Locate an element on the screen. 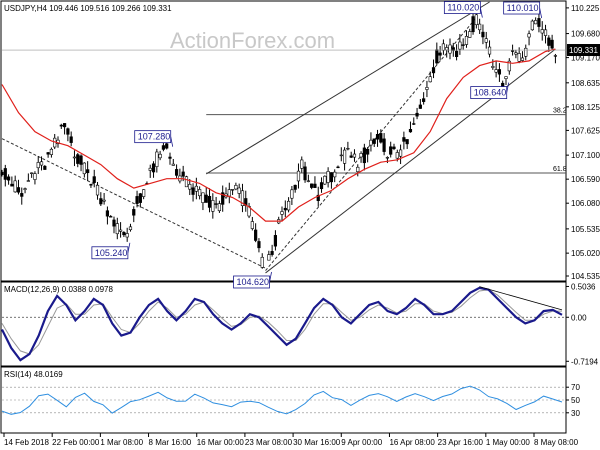  price-y-tick-label: 105.535 is located at coordinates (585, 229).